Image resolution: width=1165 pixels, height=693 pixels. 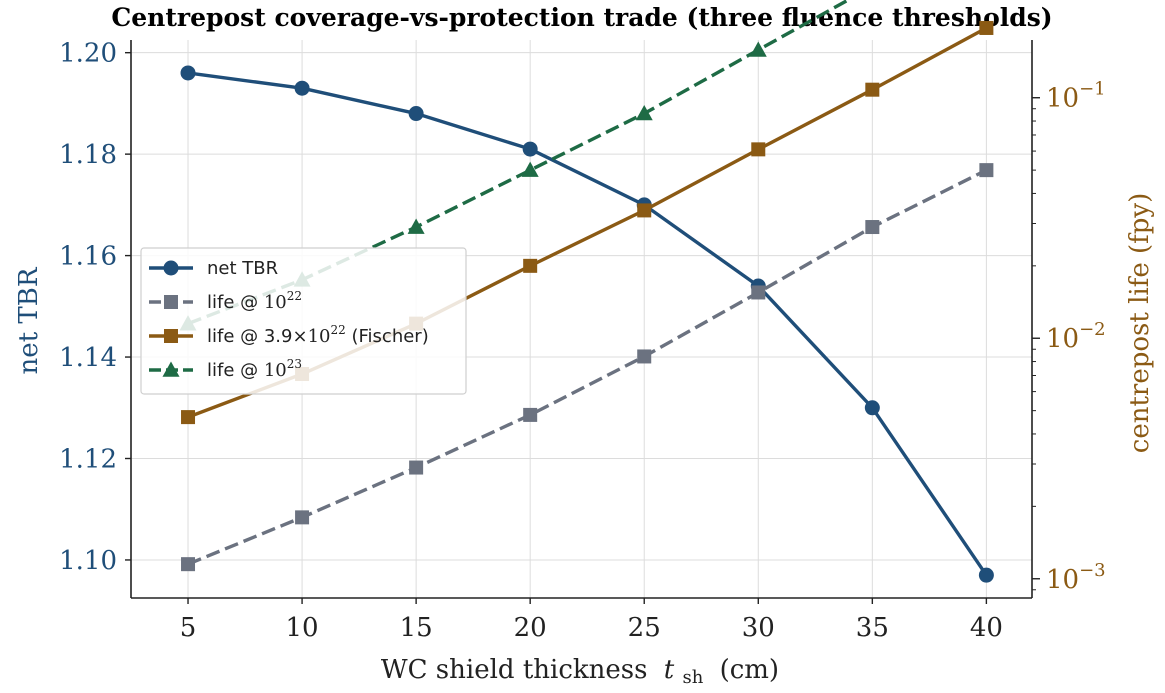 What do you see at coordinates (669, 670) in the screenshot?
I see `x-axis-label-variable: t` at bounding box center [669, 670].